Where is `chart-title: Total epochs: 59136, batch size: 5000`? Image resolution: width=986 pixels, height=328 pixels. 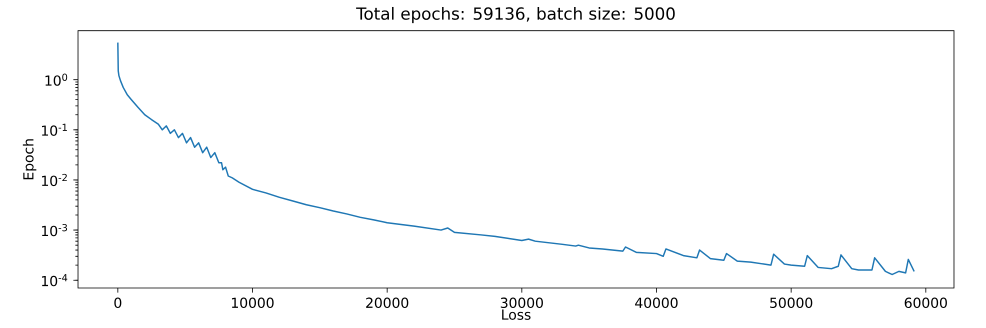
chart-title: Total epochs: 59136, batch size: 5000 is located at coordinates (515, 15).